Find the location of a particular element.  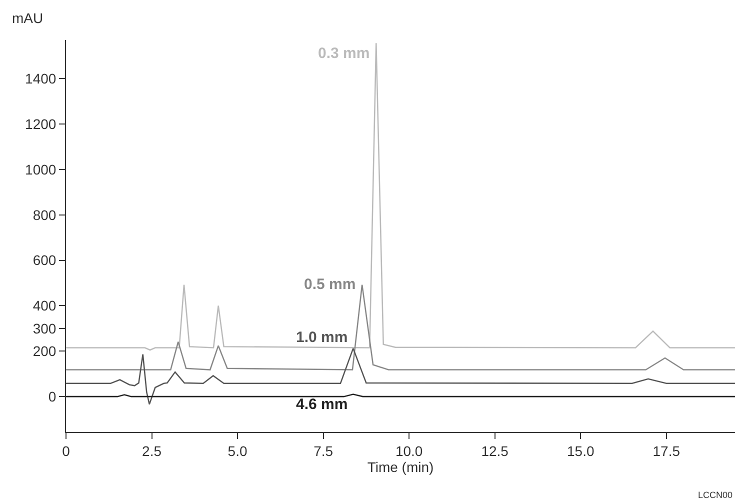

y-tick-label: 1200 is located at coordinates (40, 124).